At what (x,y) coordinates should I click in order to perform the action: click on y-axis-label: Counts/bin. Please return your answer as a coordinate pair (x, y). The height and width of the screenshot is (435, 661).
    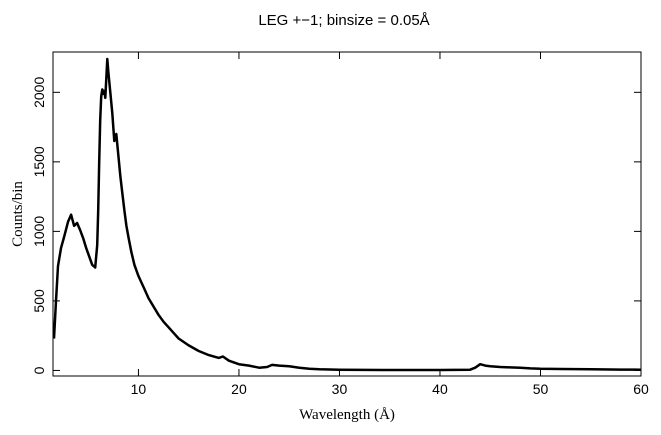
    Looking at the image, I should click on (18, 214).